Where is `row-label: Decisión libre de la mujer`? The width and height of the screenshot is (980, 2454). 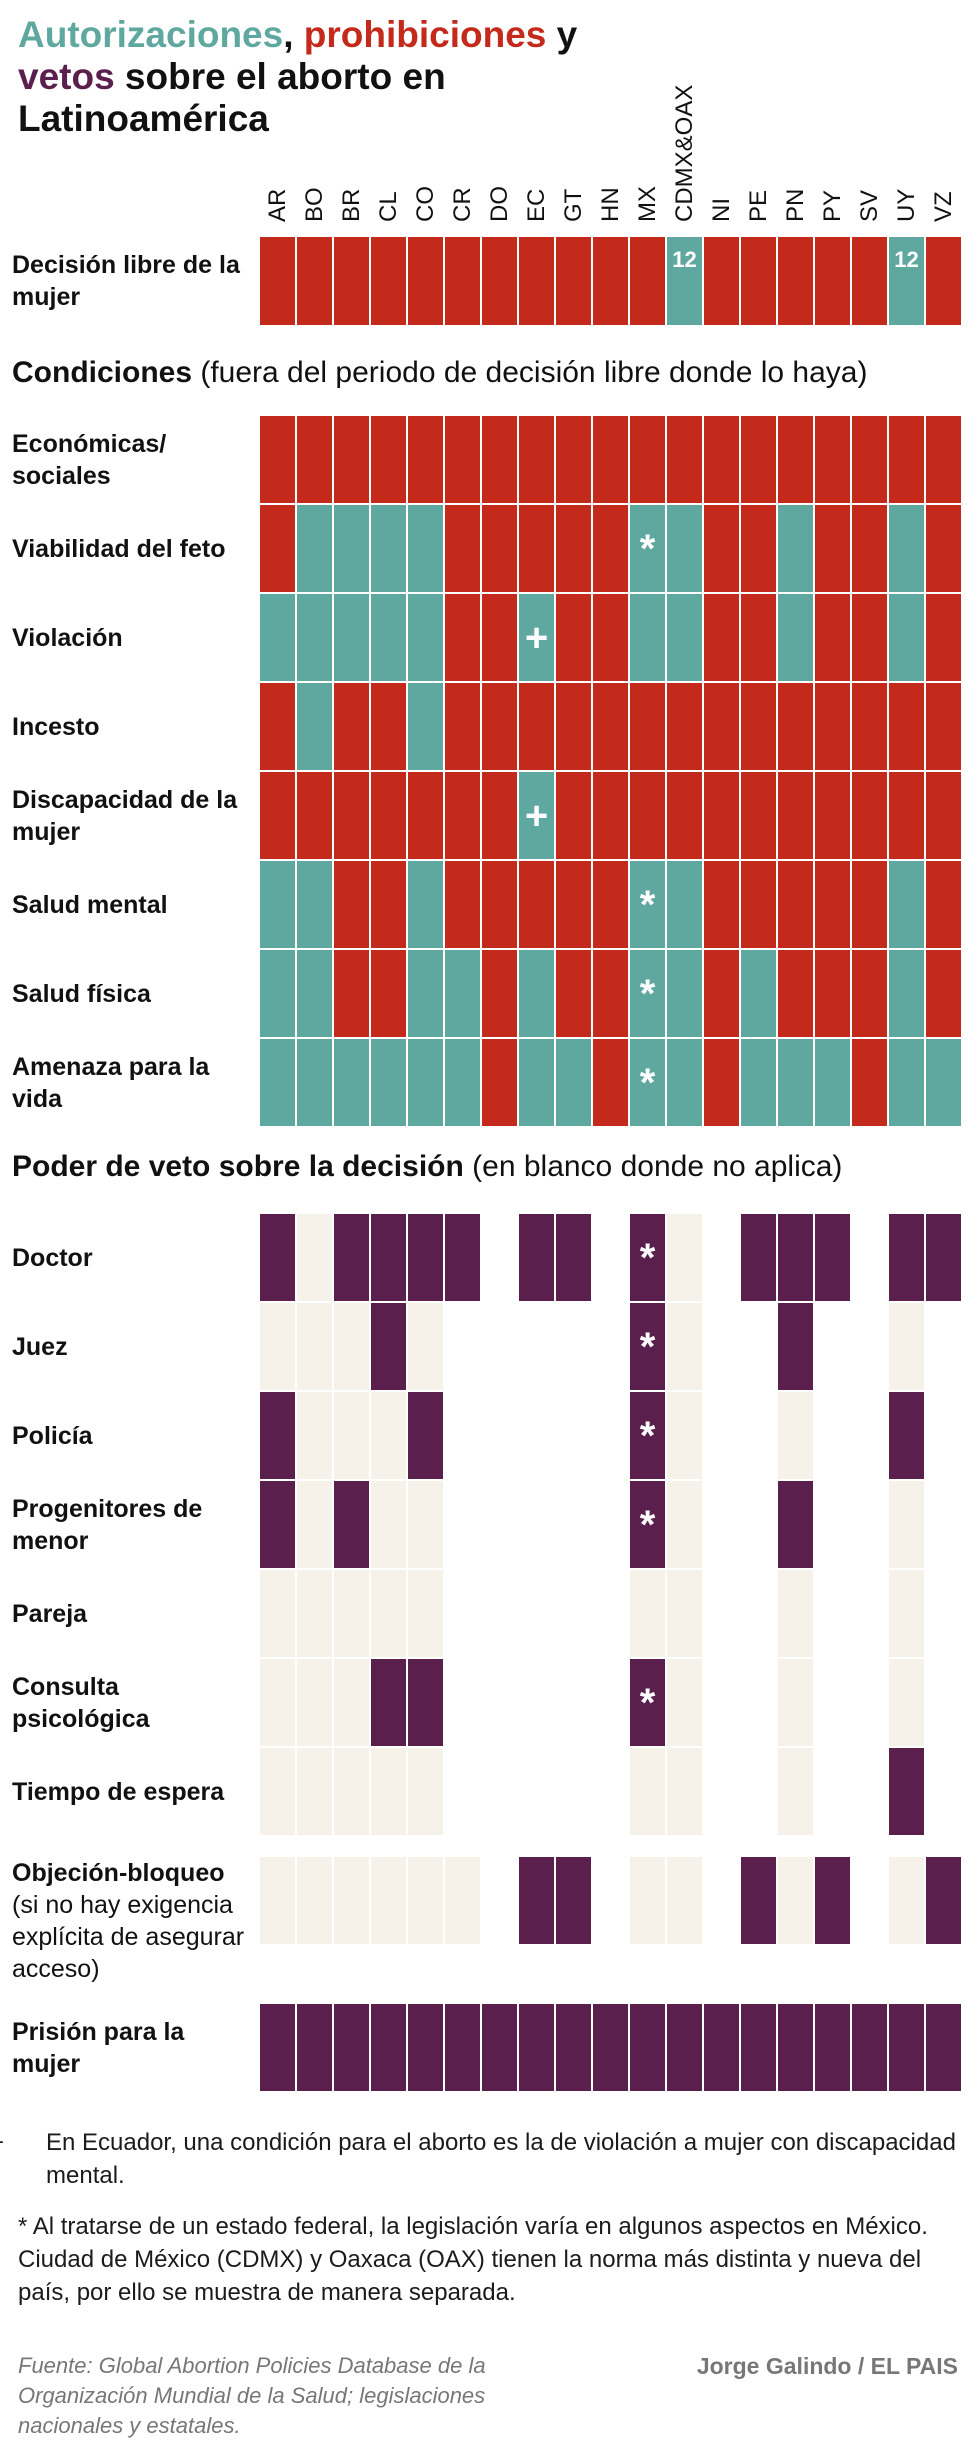 row-label: Decisión libre de la mujer is located at coordinates (134, 281).